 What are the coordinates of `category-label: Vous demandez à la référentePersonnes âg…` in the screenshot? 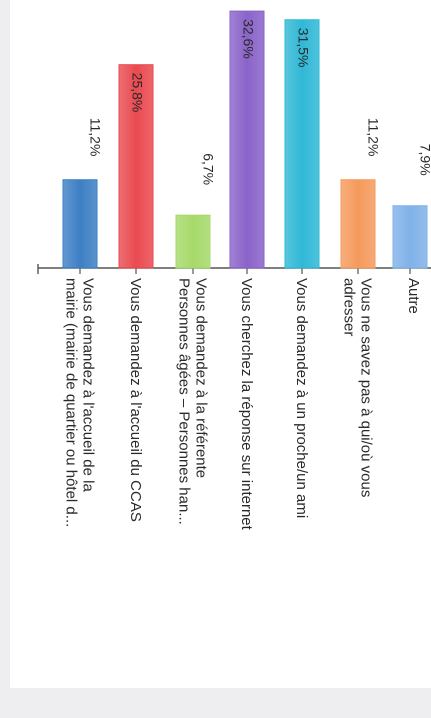 It's located at (193, 401).